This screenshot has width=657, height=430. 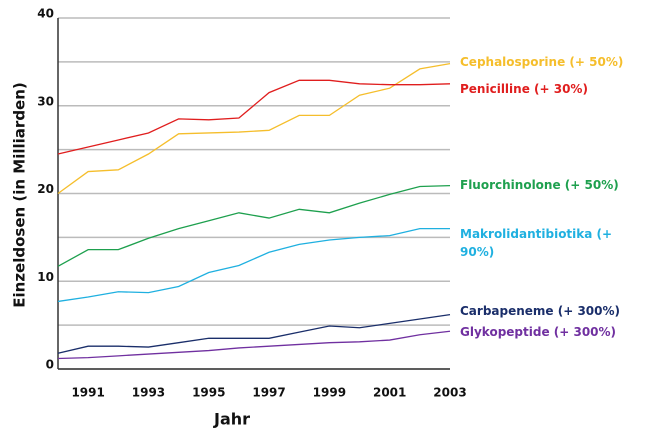 What do you see at coordinates (148, 393) in the screenshot?
I see `x-tick-label: 1993` at bounding box center [148, 393].